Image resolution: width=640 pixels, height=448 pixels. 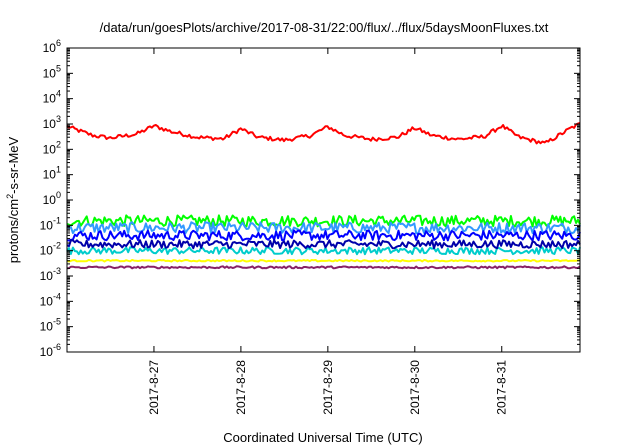 What do you see at coordinates (52, 71) in the screenshot?
I see `y-tick-label: 10⁵` at bounding box center [52, 71].